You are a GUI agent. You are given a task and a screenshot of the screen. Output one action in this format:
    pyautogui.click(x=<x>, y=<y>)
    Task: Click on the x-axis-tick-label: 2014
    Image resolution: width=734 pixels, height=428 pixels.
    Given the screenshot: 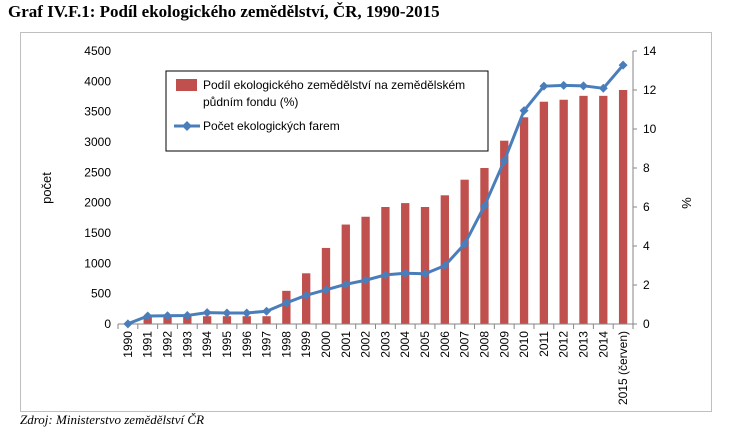 What is the action you would take?
    pyautogui.click(x=603, y=344)
    